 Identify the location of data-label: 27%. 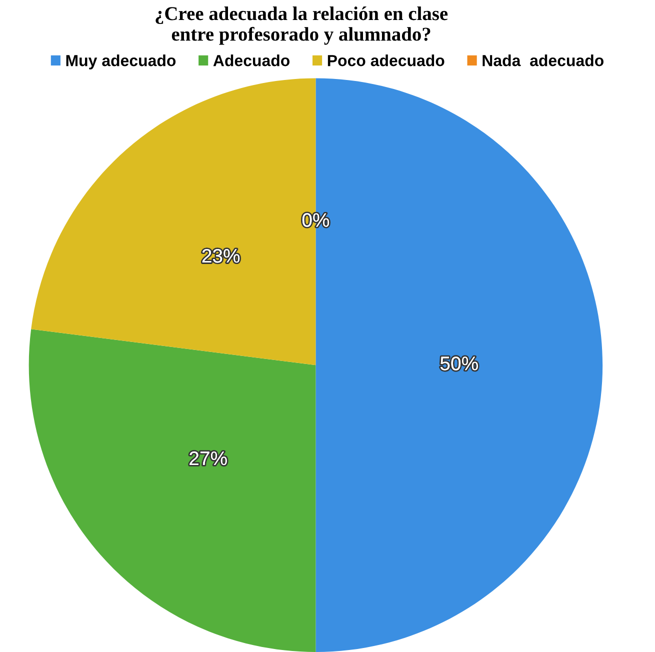
(208, 458).